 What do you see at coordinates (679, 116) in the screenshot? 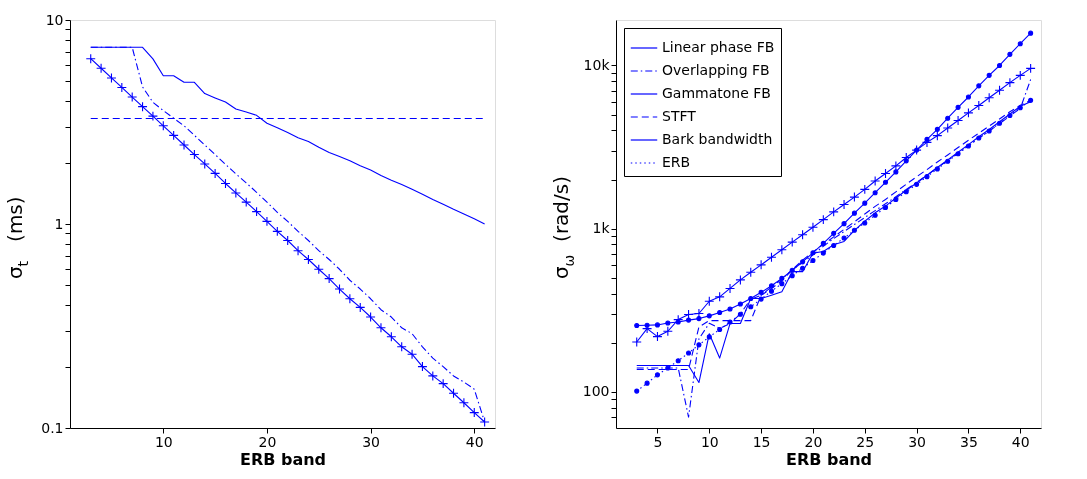
I see `legend-label: STFT` at bounding box center [679, 116].